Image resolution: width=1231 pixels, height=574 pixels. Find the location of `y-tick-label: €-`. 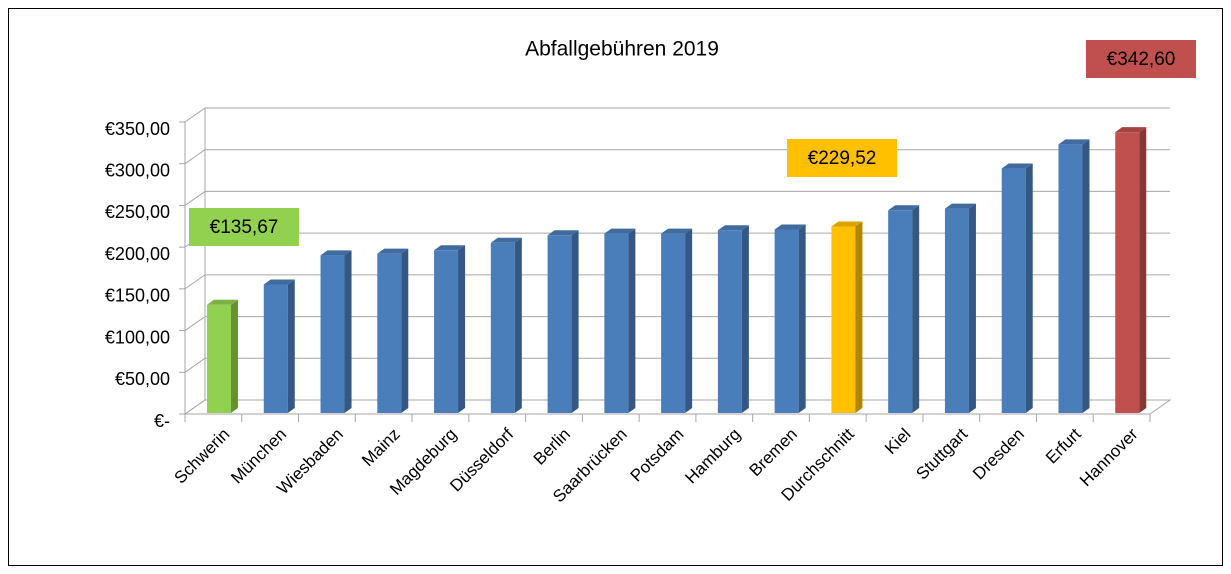

y-tick-label: €- is located at coordinates (162, 421).